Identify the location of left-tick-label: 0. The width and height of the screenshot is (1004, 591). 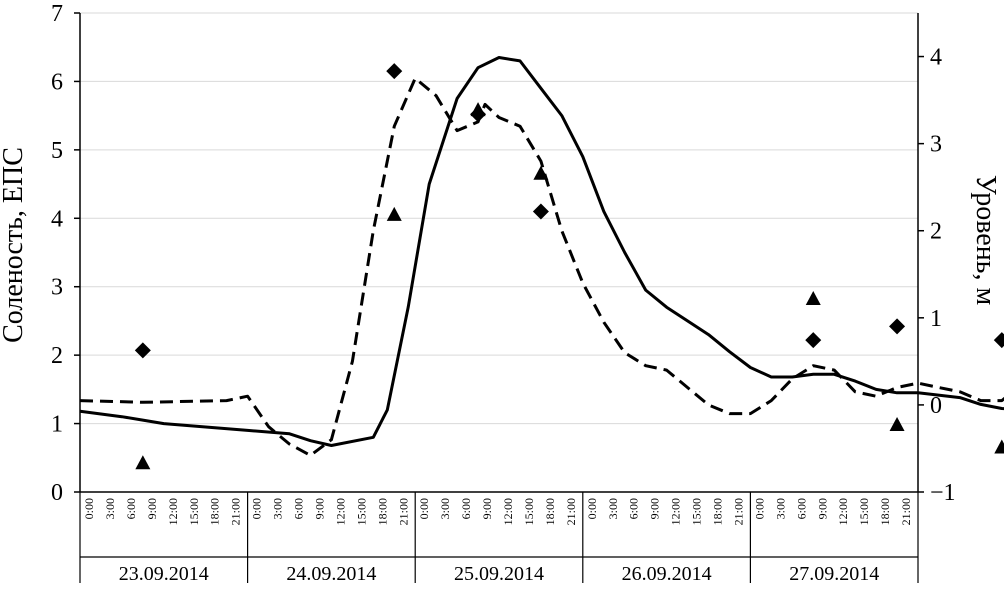
(57, 493).